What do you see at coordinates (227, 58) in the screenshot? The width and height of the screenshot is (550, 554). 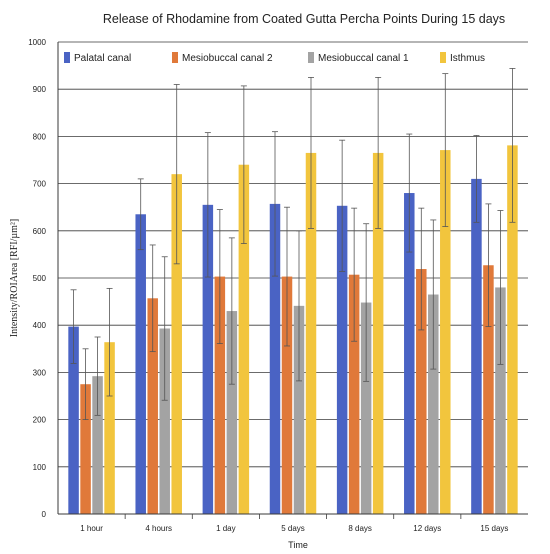 I see `legend-label: Mesiobuccal canal 2` at bounding box center [227, 58].